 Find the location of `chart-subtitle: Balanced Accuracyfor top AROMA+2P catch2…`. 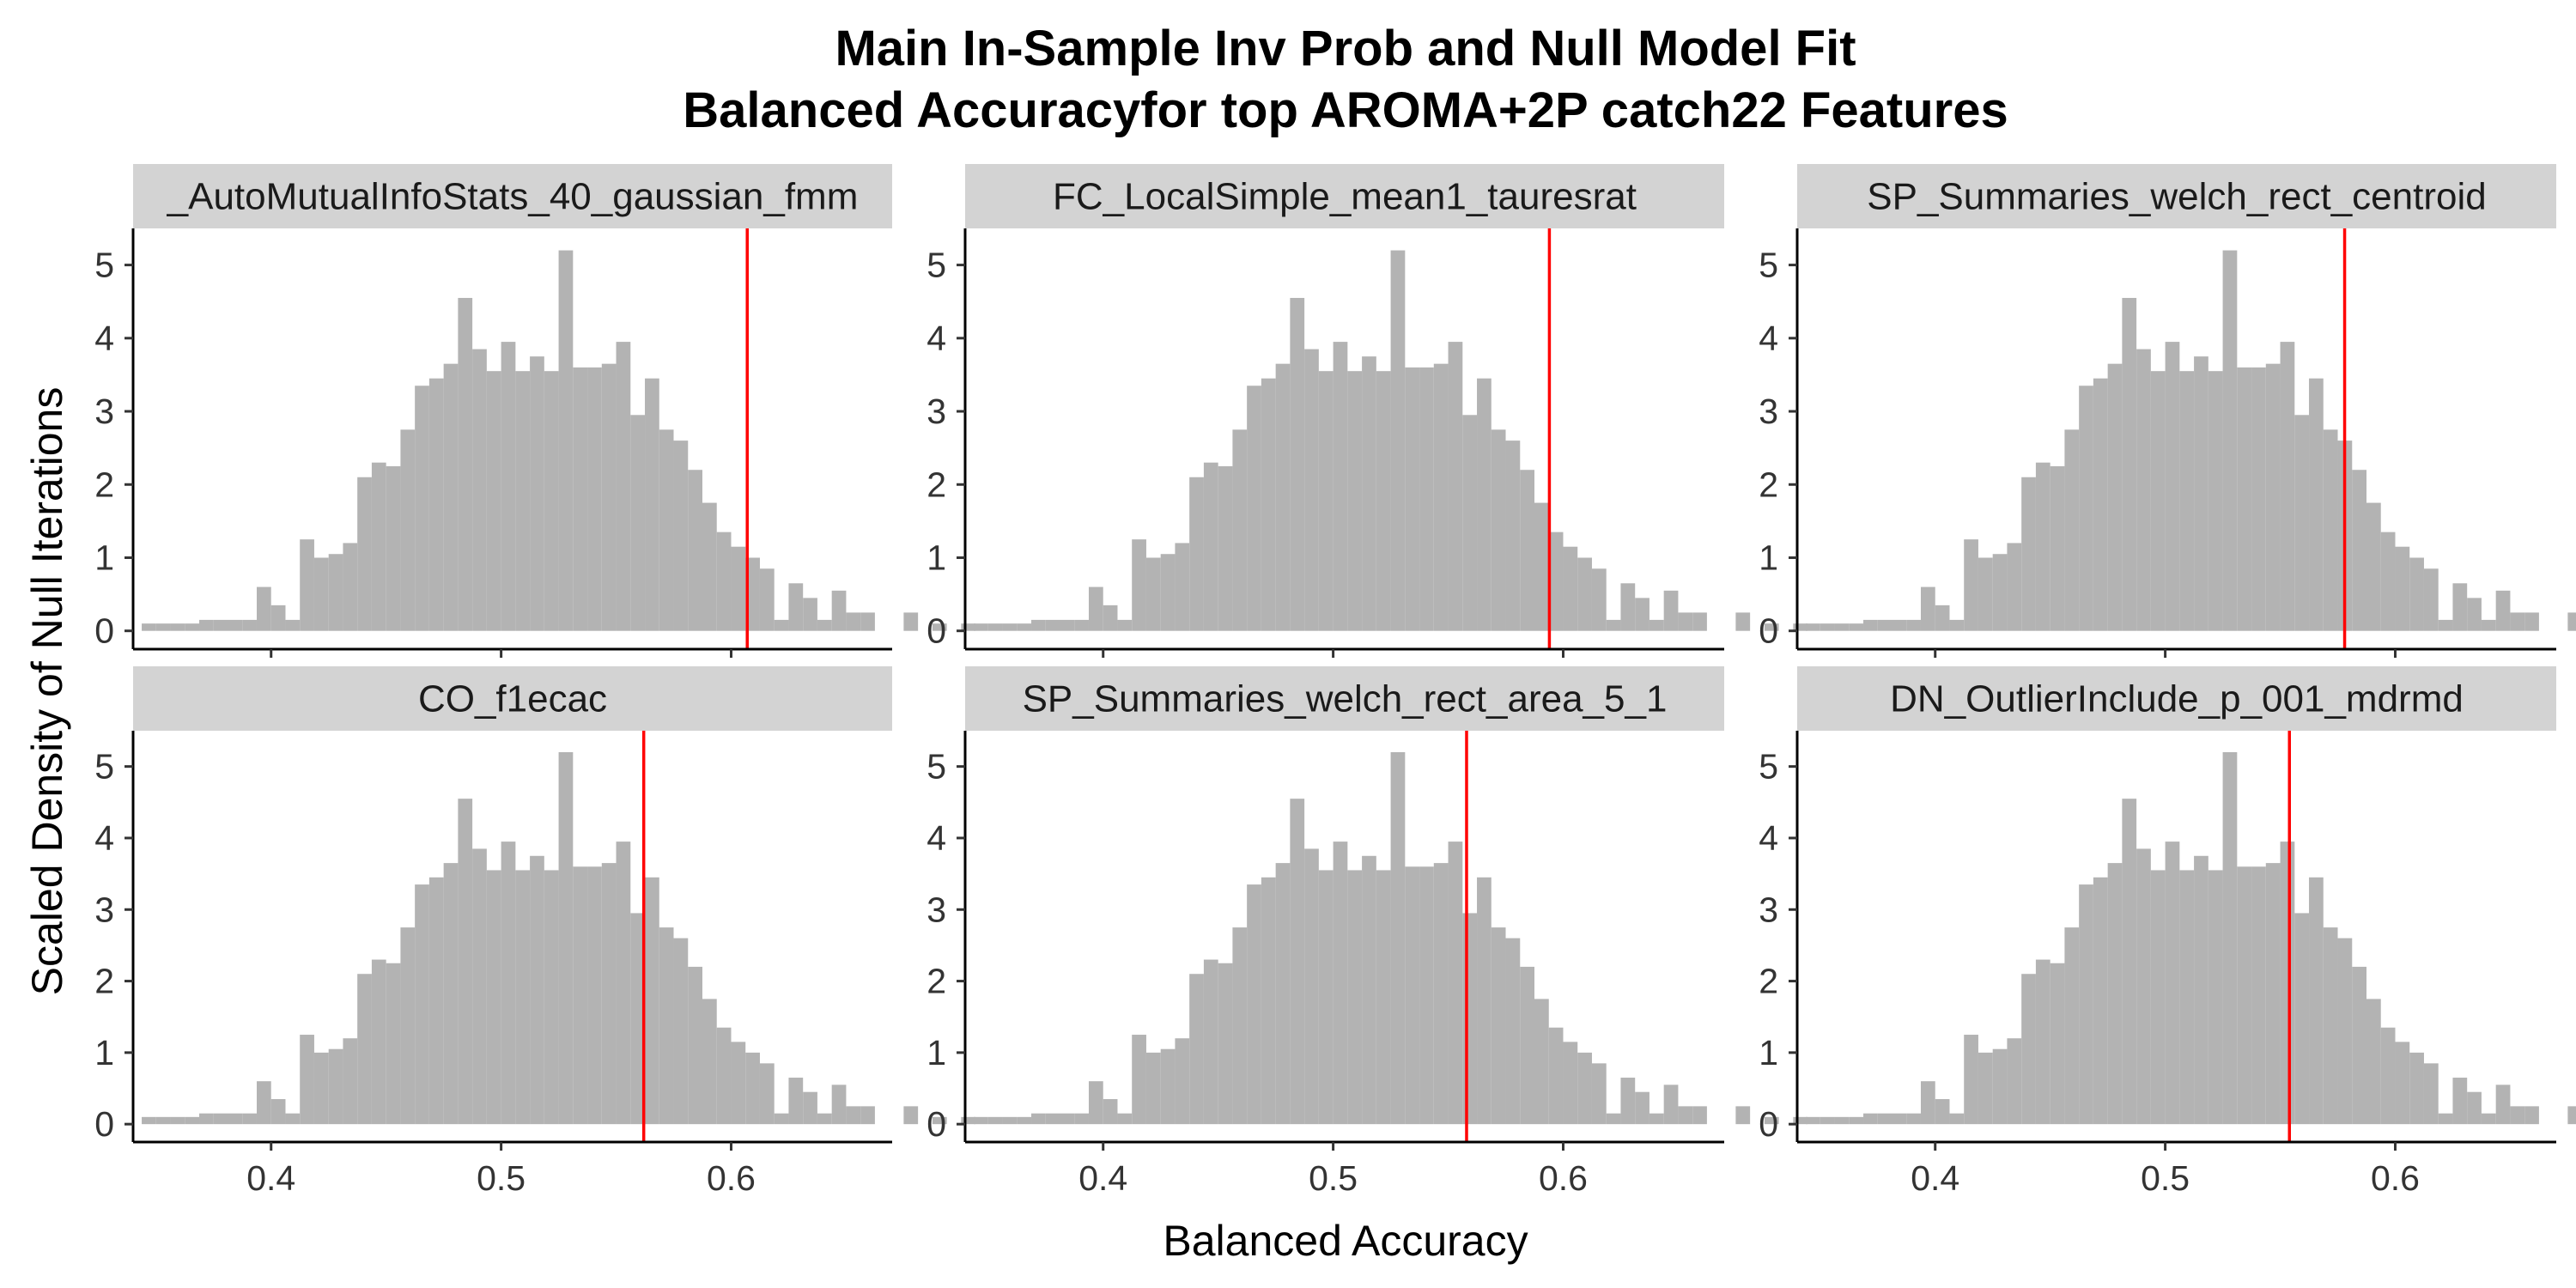

chart-subtitle: Balanced Accuracyfor top AROMA+2P catch2… is located at coordinates (1345, 110).